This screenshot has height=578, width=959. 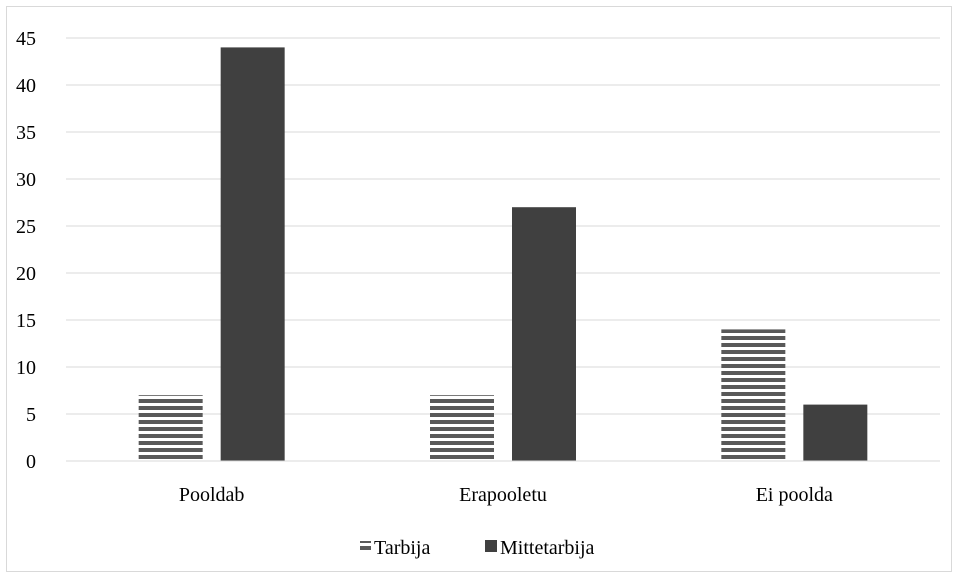 I want to click on y-tick-label: 40, so click(x=26, y=86).